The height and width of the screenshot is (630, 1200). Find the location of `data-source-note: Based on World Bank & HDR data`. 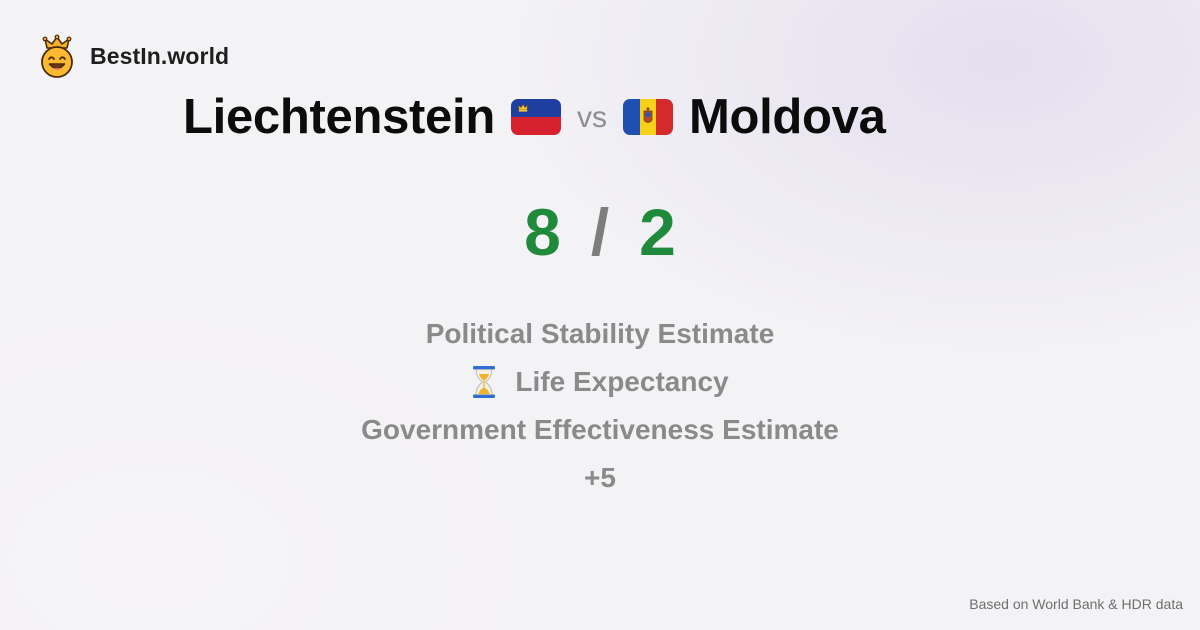

data-source-note: Based on World Bank & HDR data is located at coordinates (1076, 604).